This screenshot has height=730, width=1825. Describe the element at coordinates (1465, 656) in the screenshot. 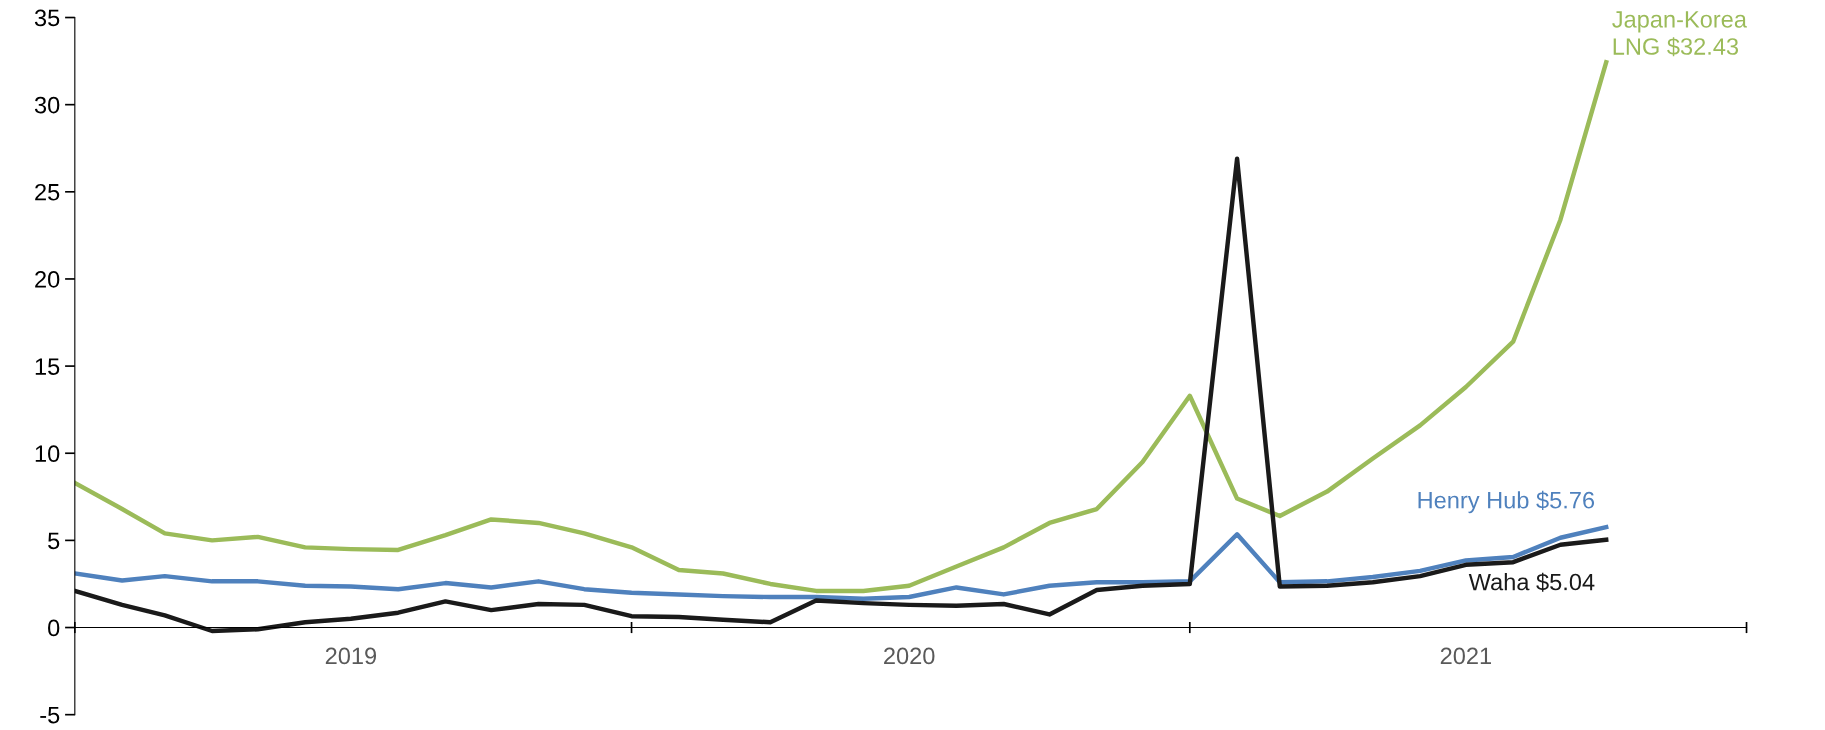

I see `x-tick-label: 2021` at that location.